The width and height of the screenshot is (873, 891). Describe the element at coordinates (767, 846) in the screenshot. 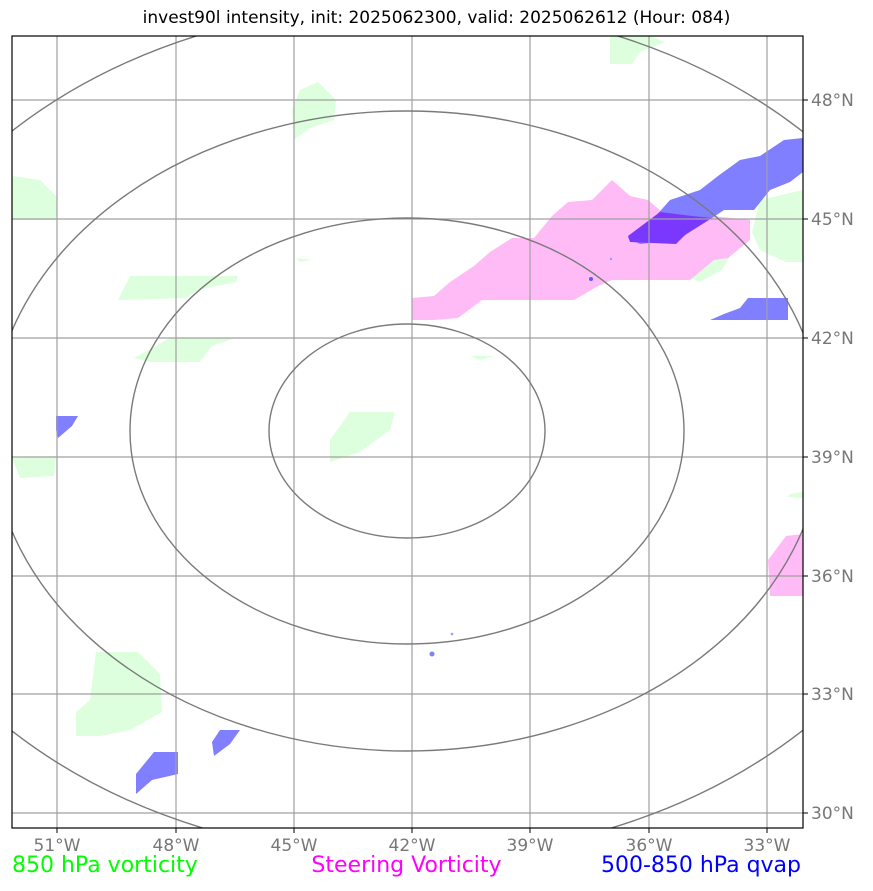

I see `lon-tick-label: 33°W` at that location.